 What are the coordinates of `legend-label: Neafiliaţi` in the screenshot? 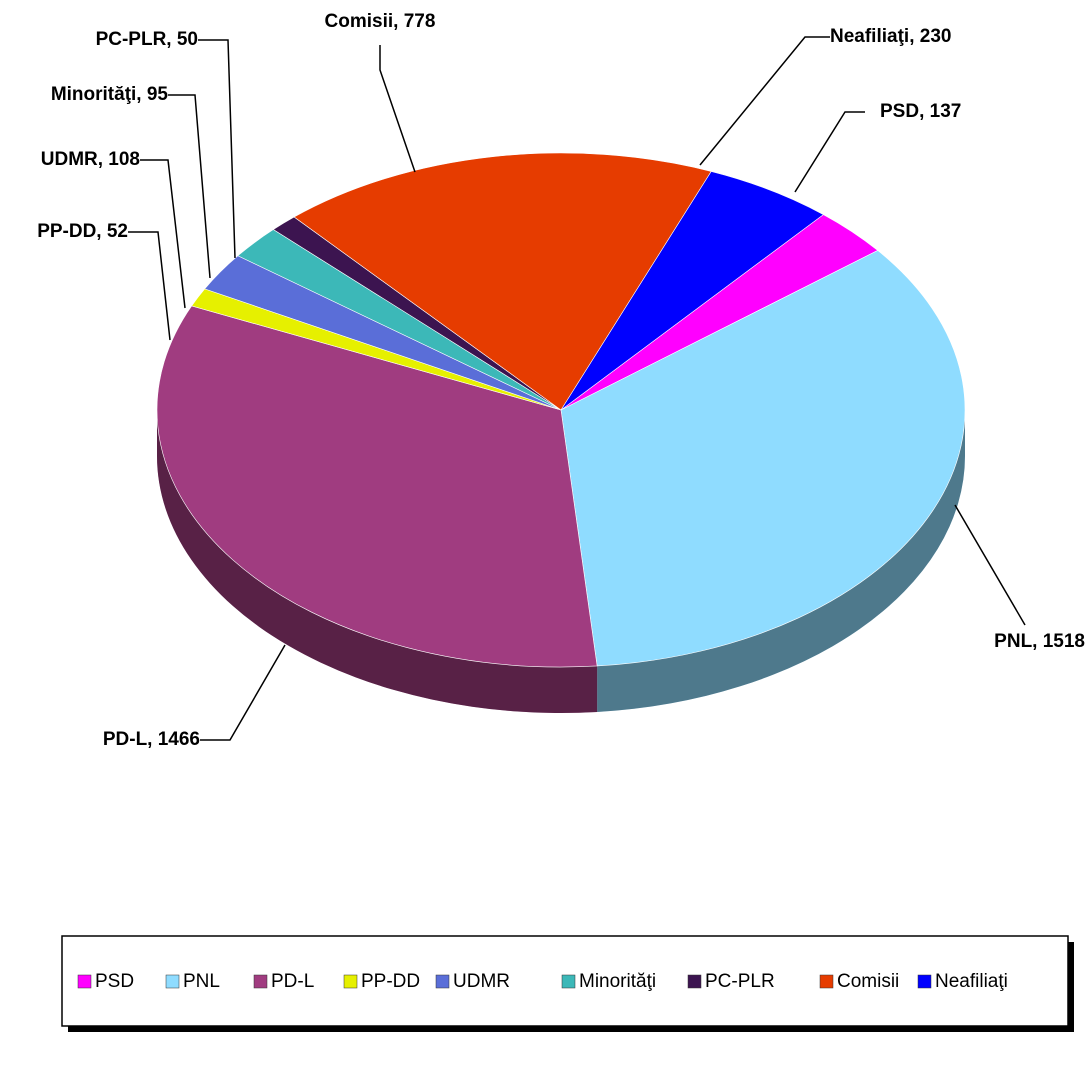 It's located at (971, 981).